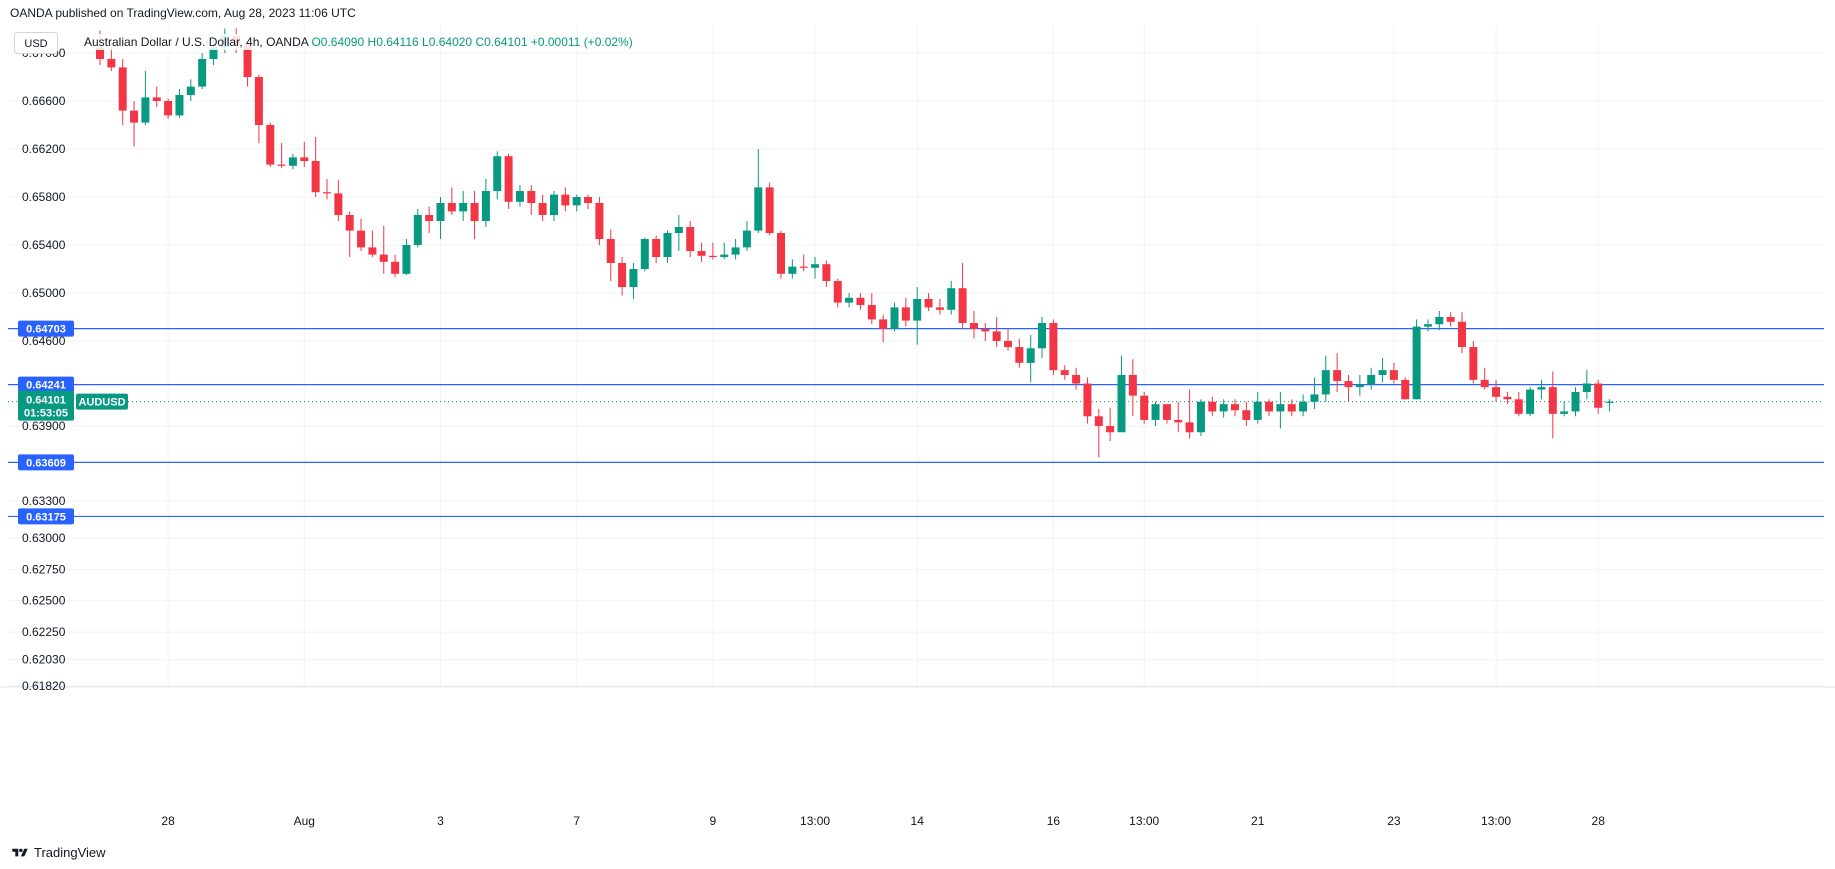 This screenshot has width=1835, height=869. Describe the element at coordinates (342, 42) in the screenshot. I see `legend-open: 0.64090` at that location.